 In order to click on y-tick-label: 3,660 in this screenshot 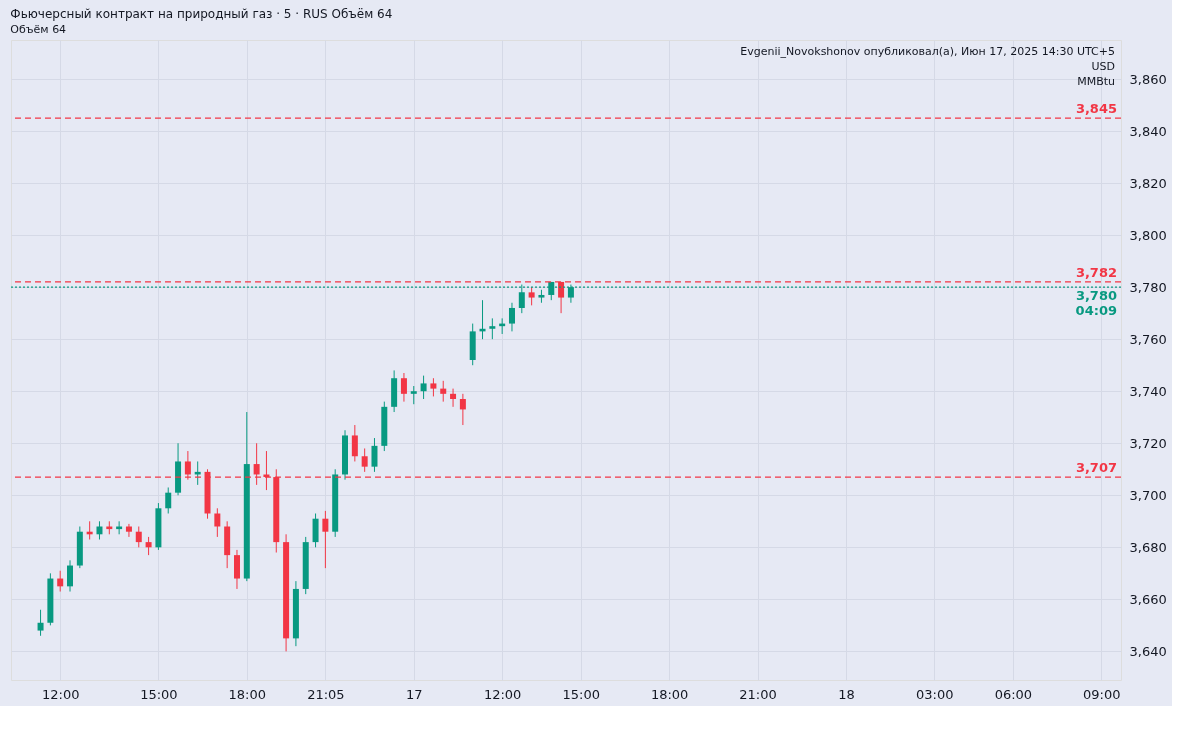, I will do `click(1148, 599)`.